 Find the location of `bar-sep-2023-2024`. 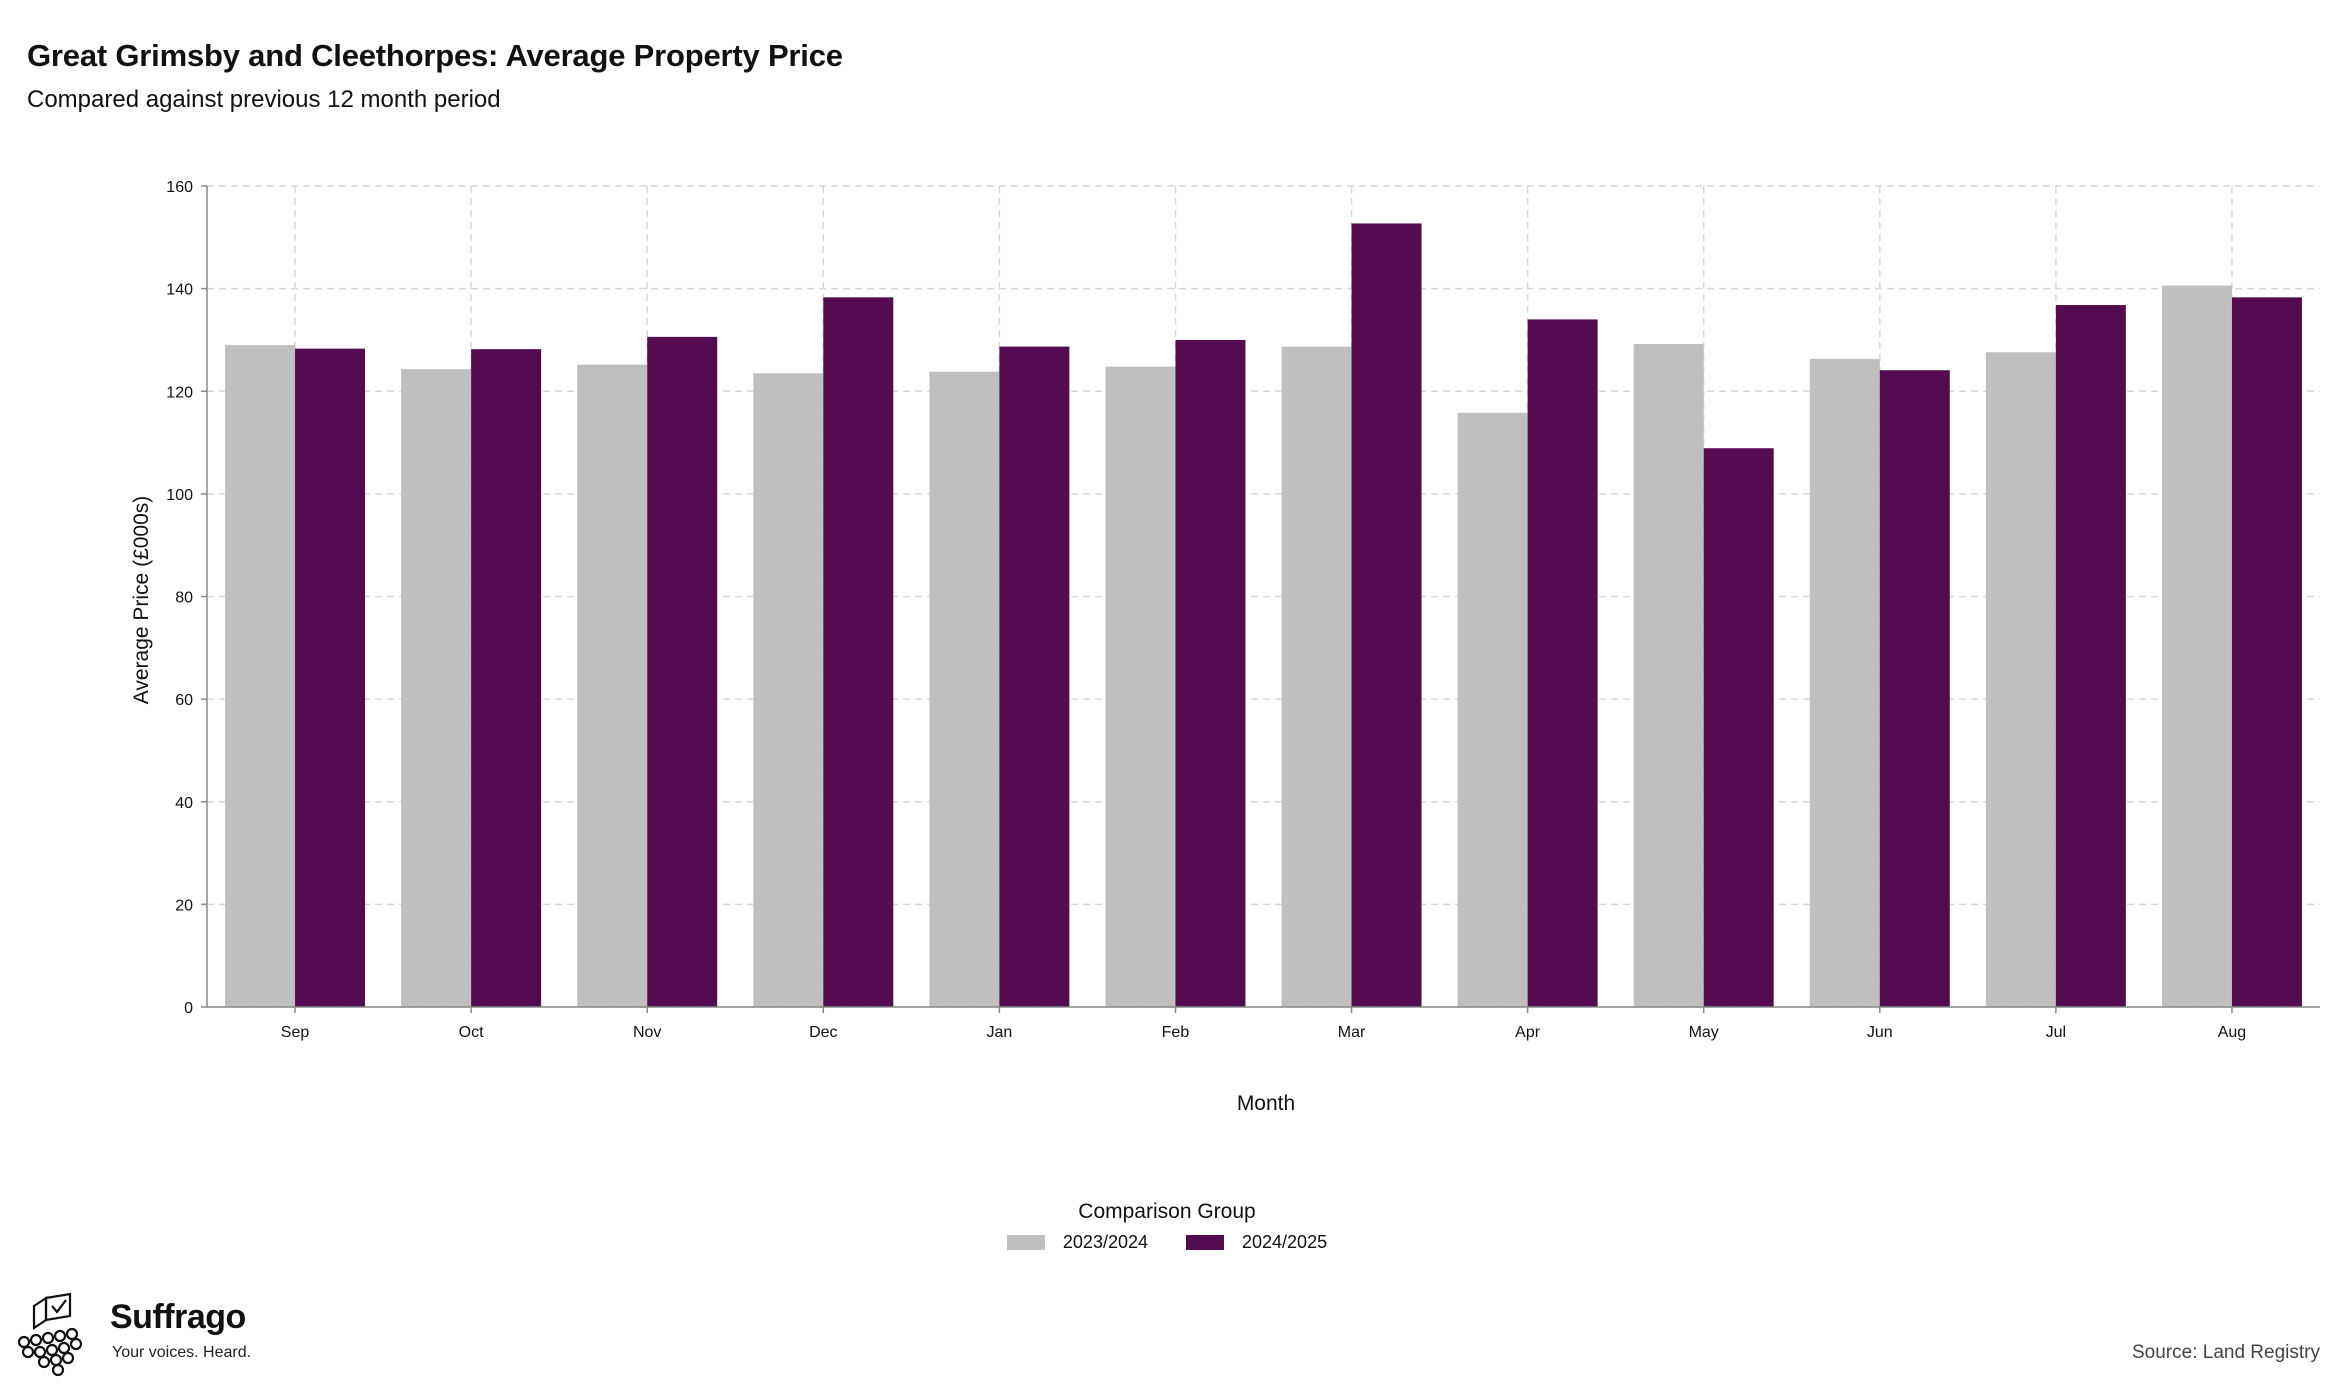

bar-sep-2023-2024 is located at coordinates (260, 676).